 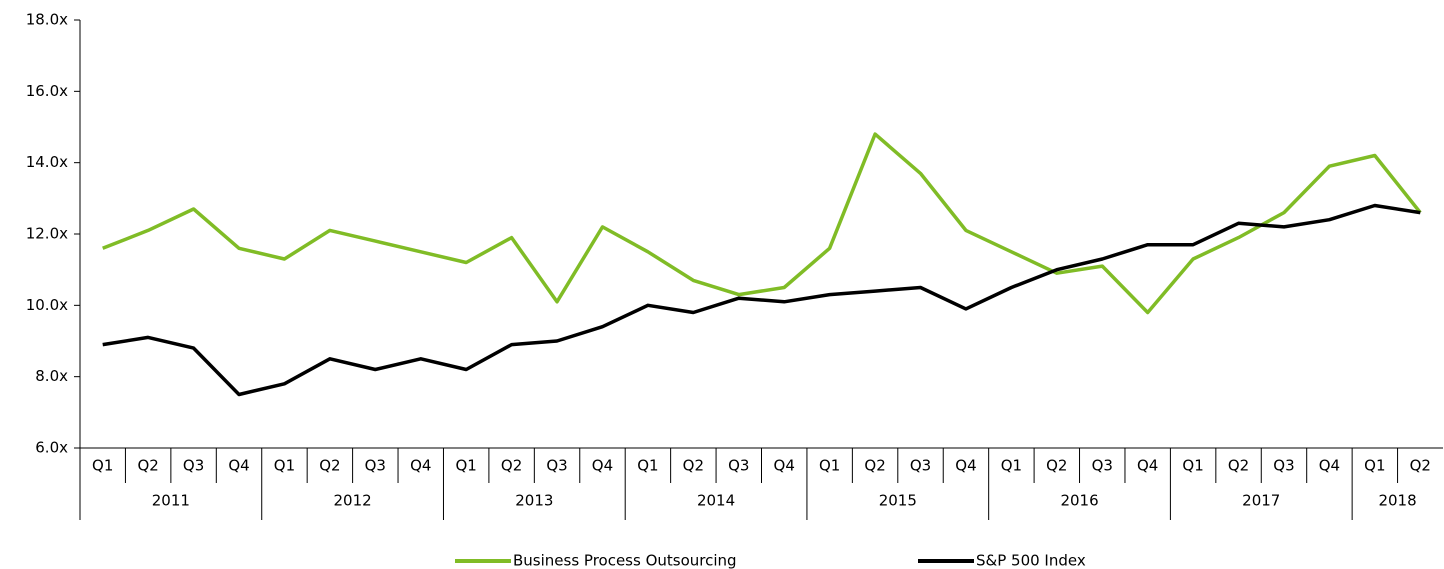 What do you see at coordinates (716, 501) in the screenshot?
I see `x-group-label: 2014` at bounding box center [716, 501].